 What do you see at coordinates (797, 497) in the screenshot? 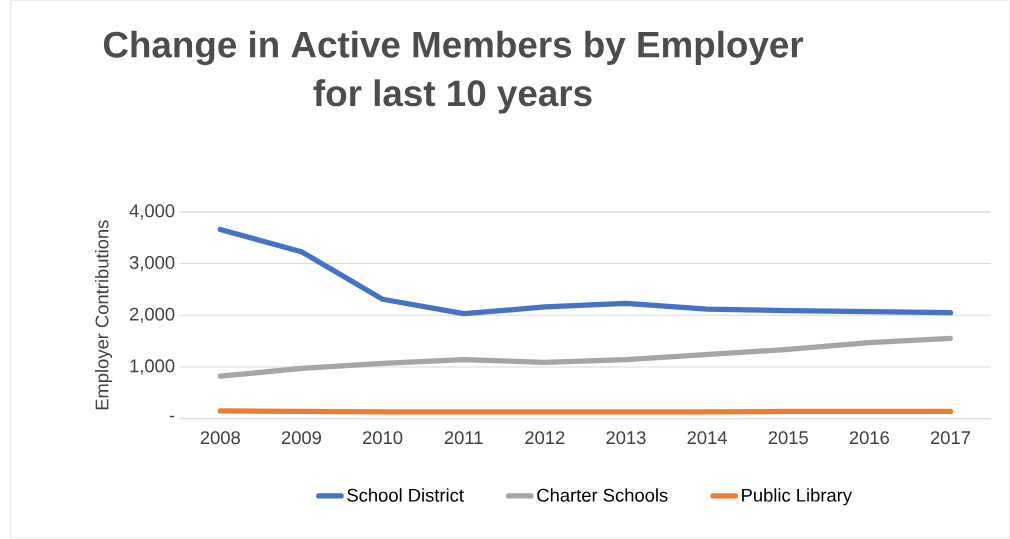
I see `legend-label: Public Library` at bounding box center [797, 497].